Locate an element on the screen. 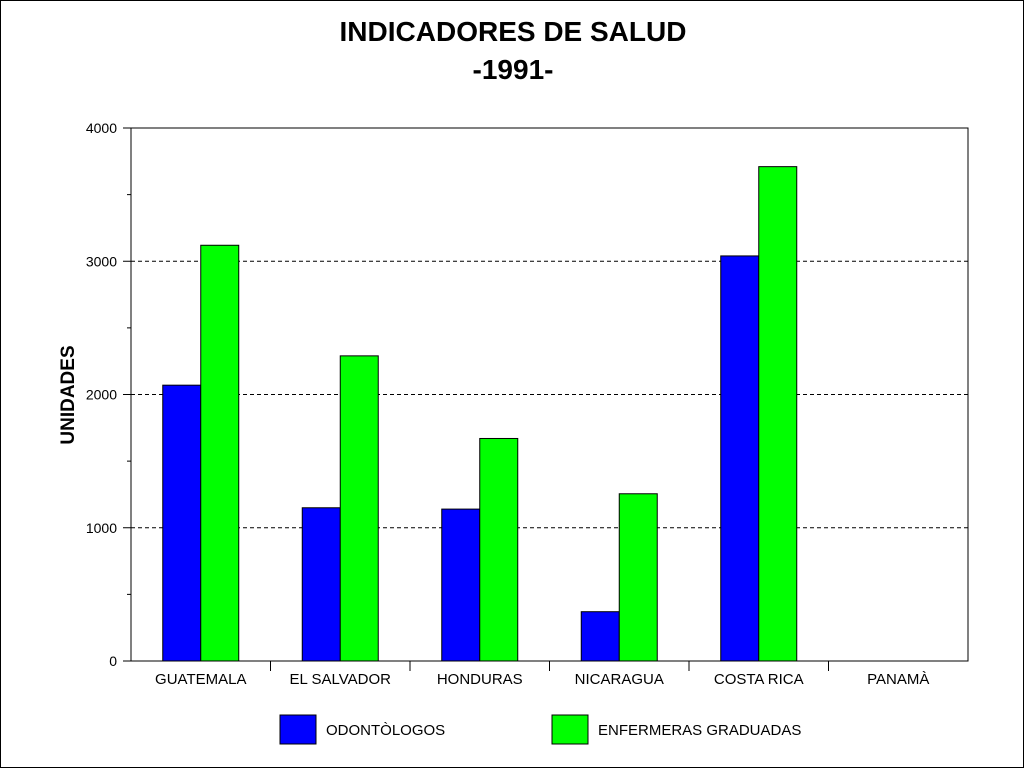  chart-title: INDICADORES DE SALUD is located at coordinates (513, 31).